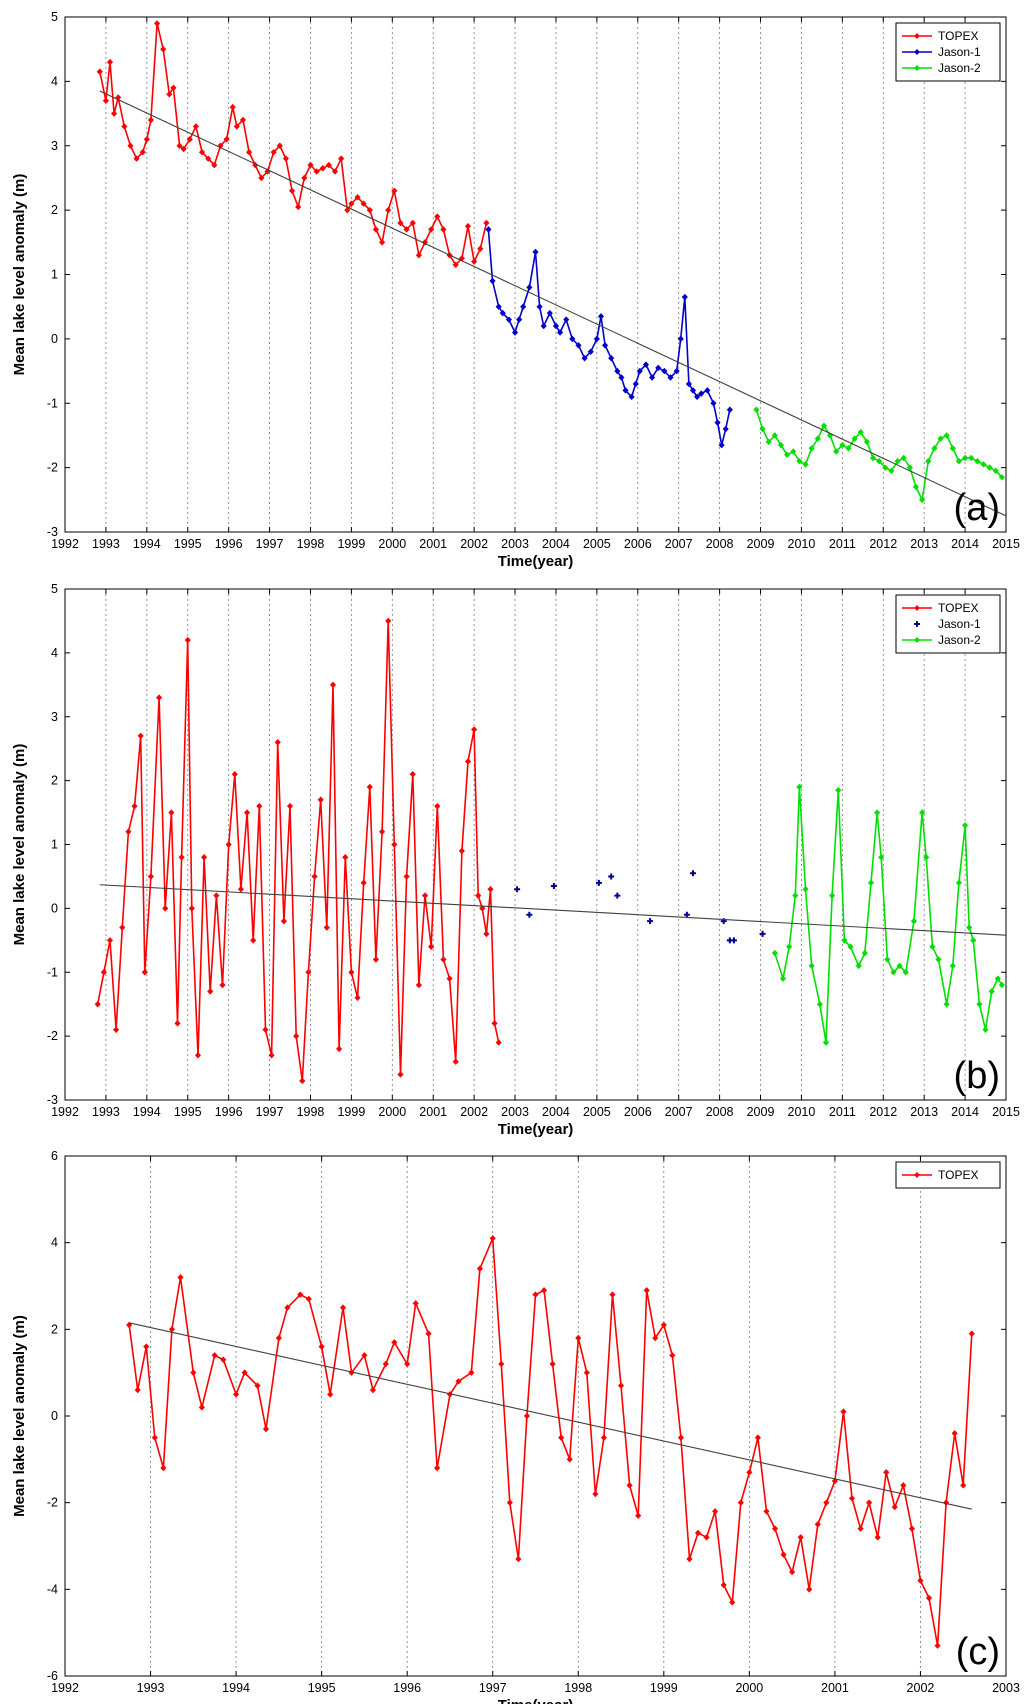 Image resolution: width=1024 pixels, height=1704 pixels. Describe the element at coordinates (54, 146) in the screenshot. I see `y-tick-label: 3` at that location.